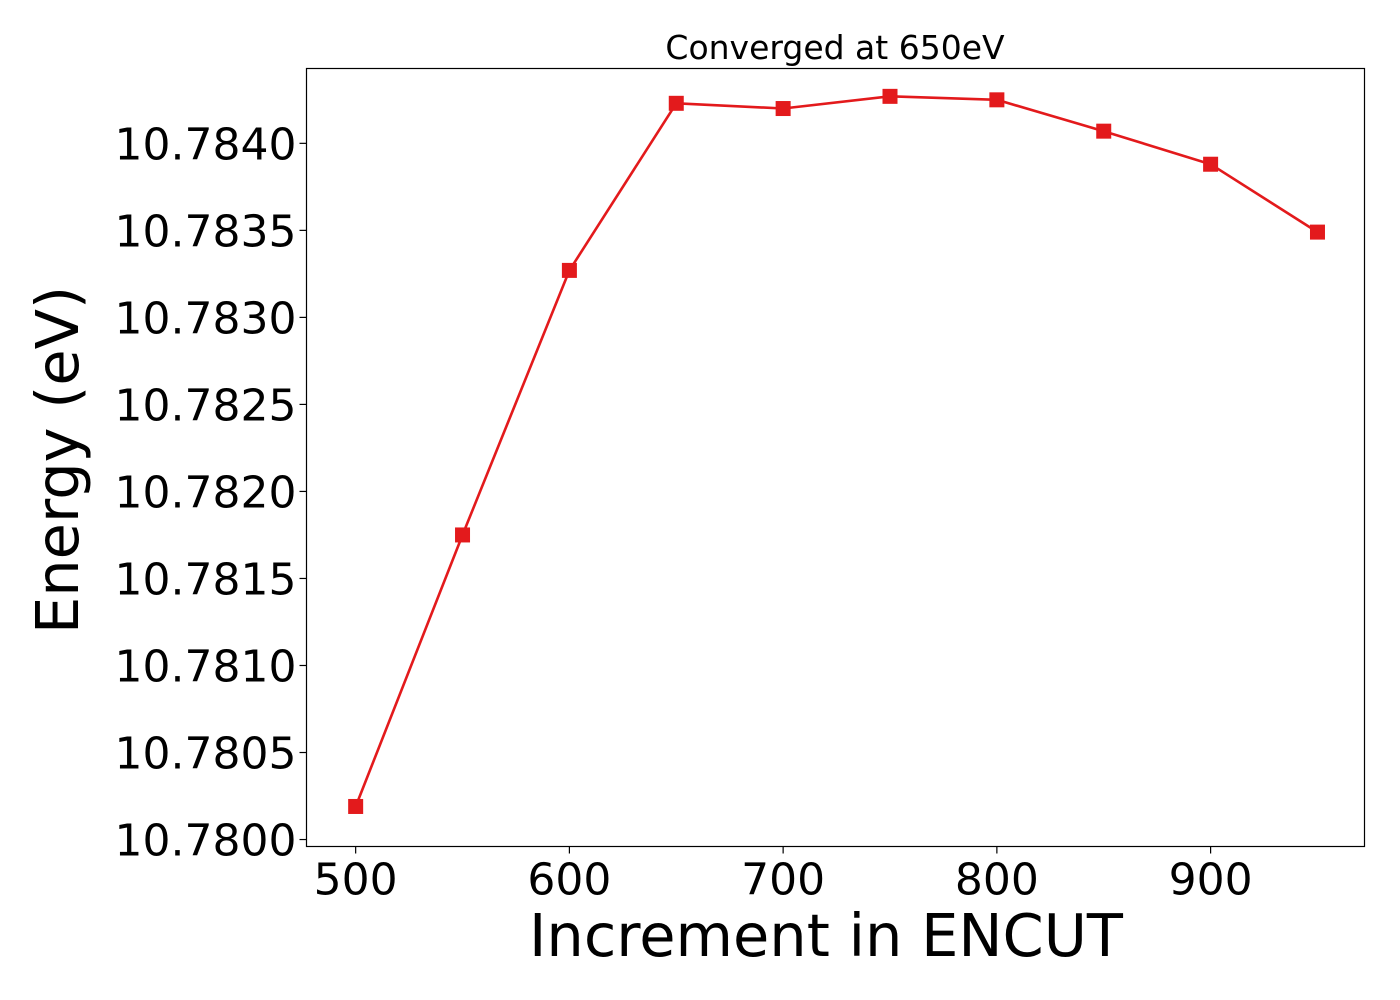  Describe the element at coordinates (57, 460) in the screenshot. I see `y-axis-title: Energy (eV)` at that location.